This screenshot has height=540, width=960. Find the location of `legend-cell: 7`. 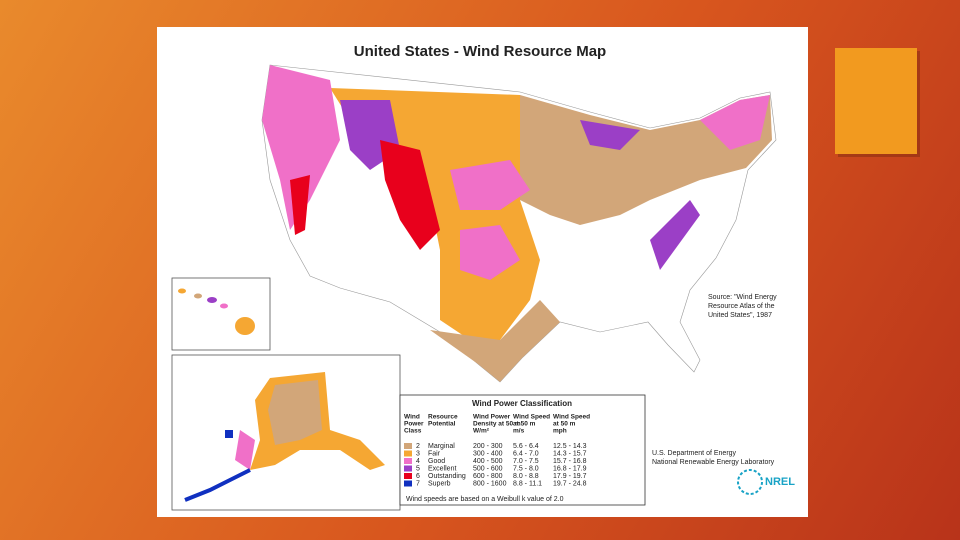

legend-cell: 7 is located at coordinates (418, 483).